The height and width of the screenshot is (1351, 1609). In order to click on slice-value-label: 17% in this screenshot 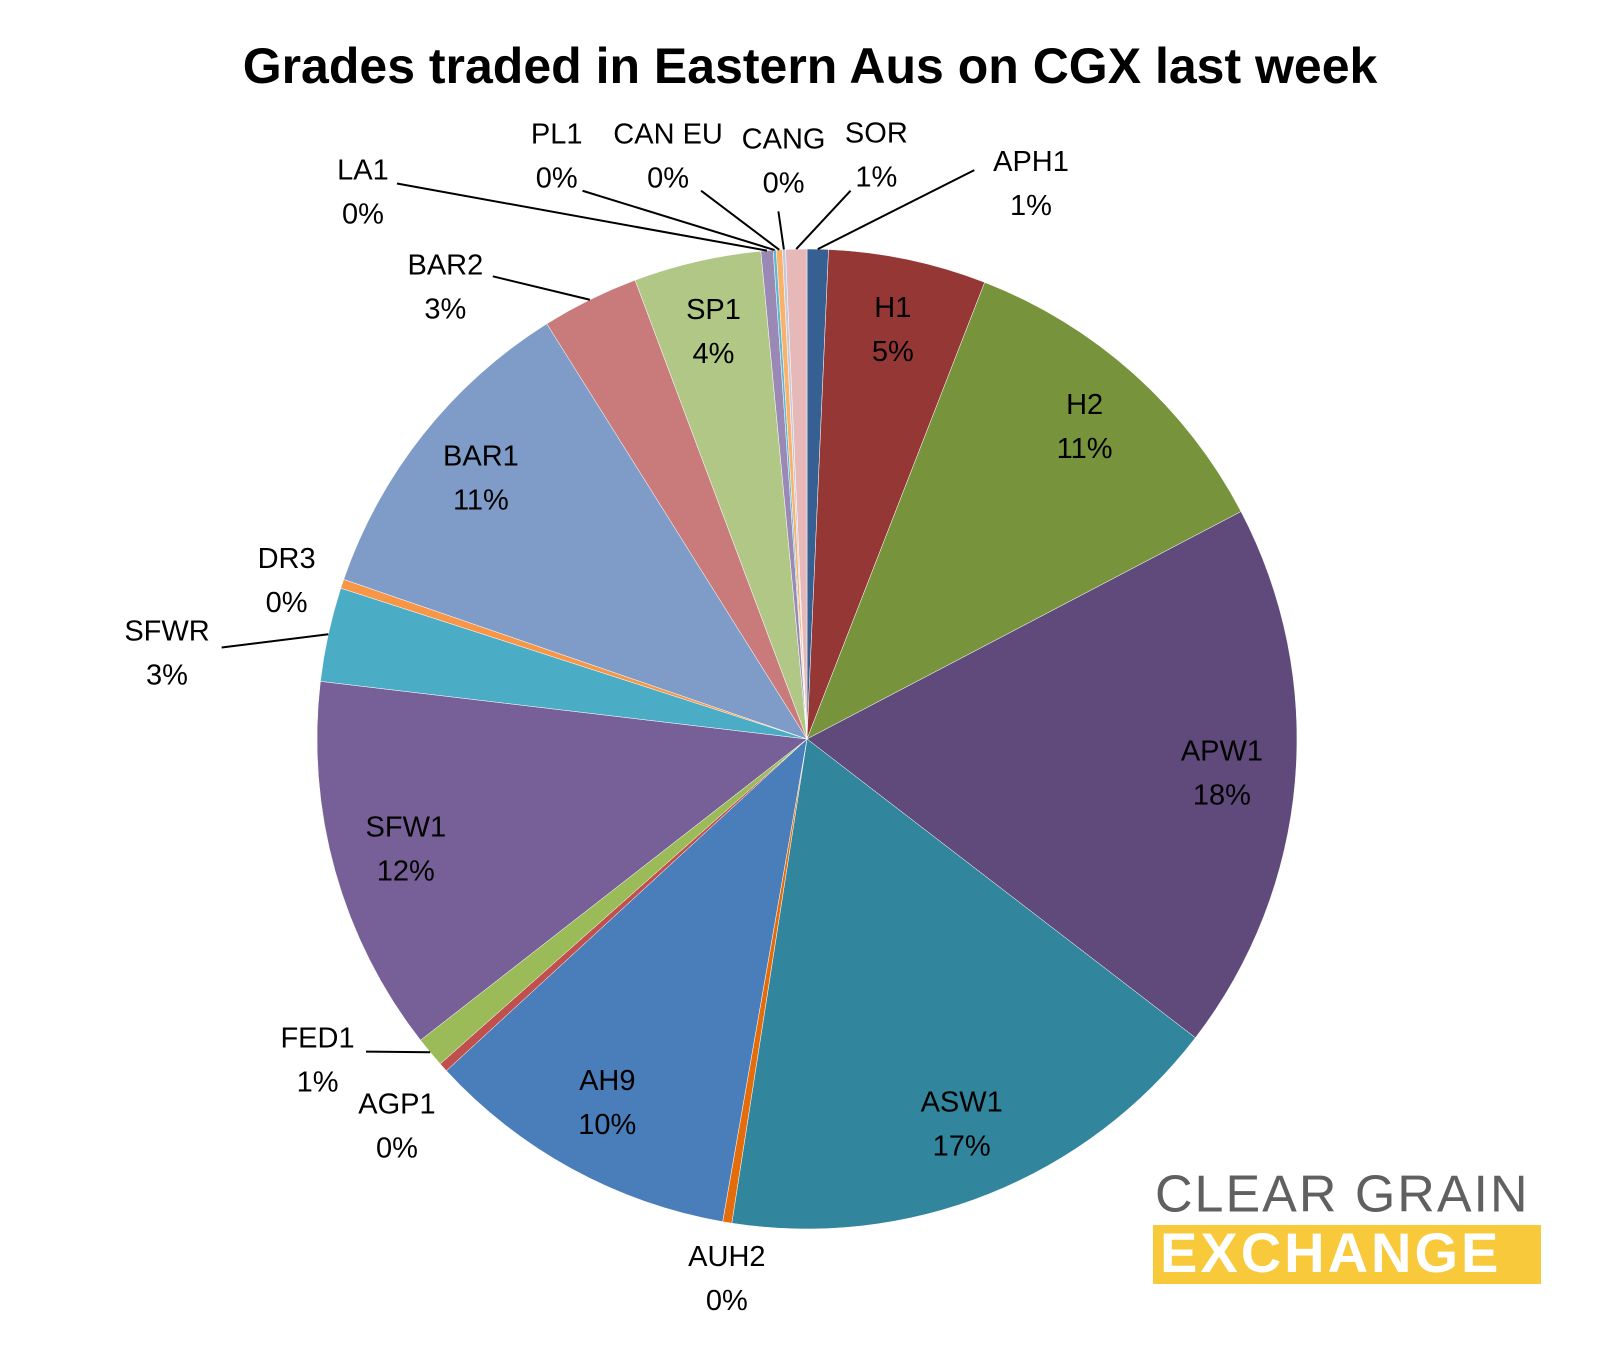, I will do `click(962, 1146)`.